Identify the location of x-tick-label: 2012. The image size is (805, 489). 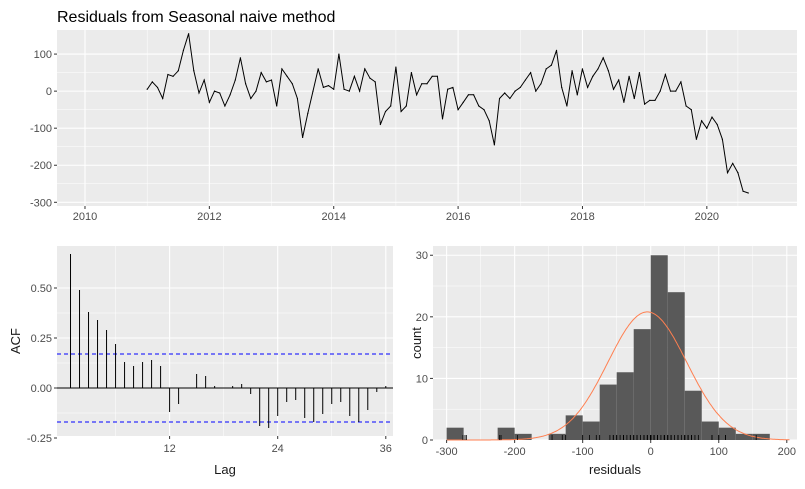
(209, 217).